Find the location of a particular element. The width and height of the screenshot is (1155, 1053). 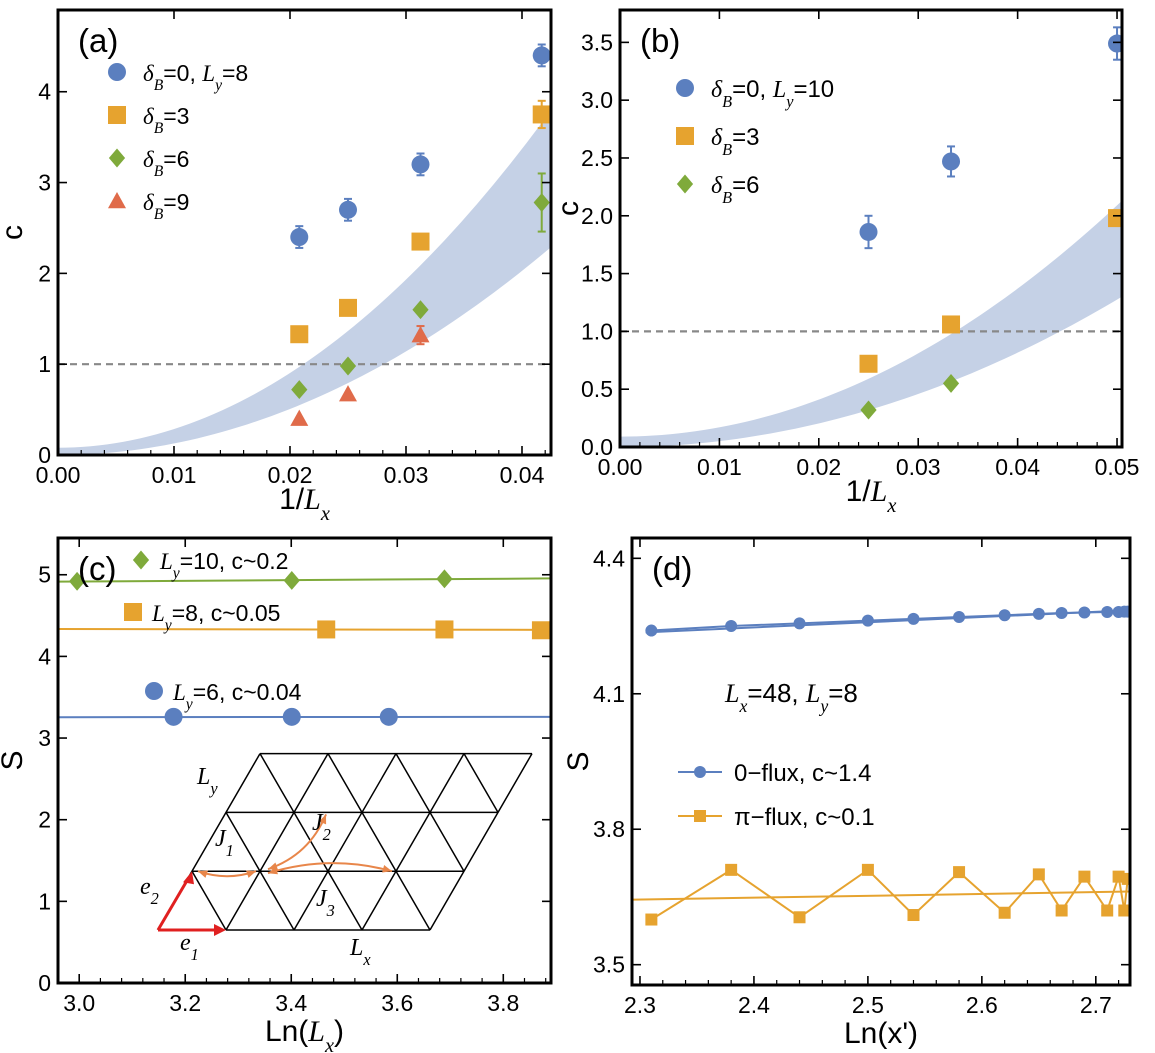

x-tick-label: 2.6 is located at coordinates (982, 1005).